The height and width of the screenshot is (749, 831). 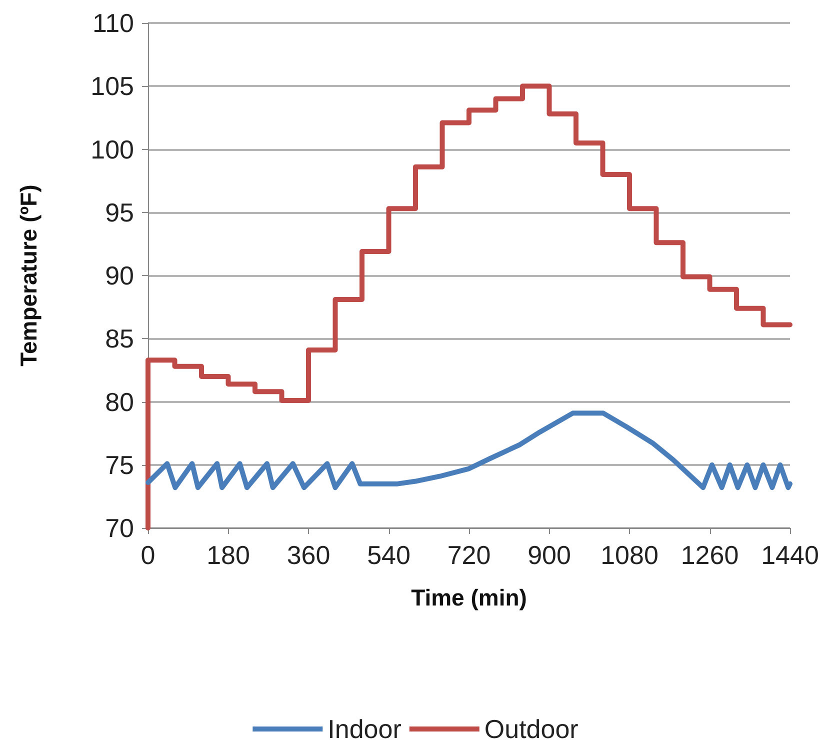 What do you see at coordinates (112, 86) in the screenshot?
I see `y-tick-label: 105` at bounding box center [112, 86].